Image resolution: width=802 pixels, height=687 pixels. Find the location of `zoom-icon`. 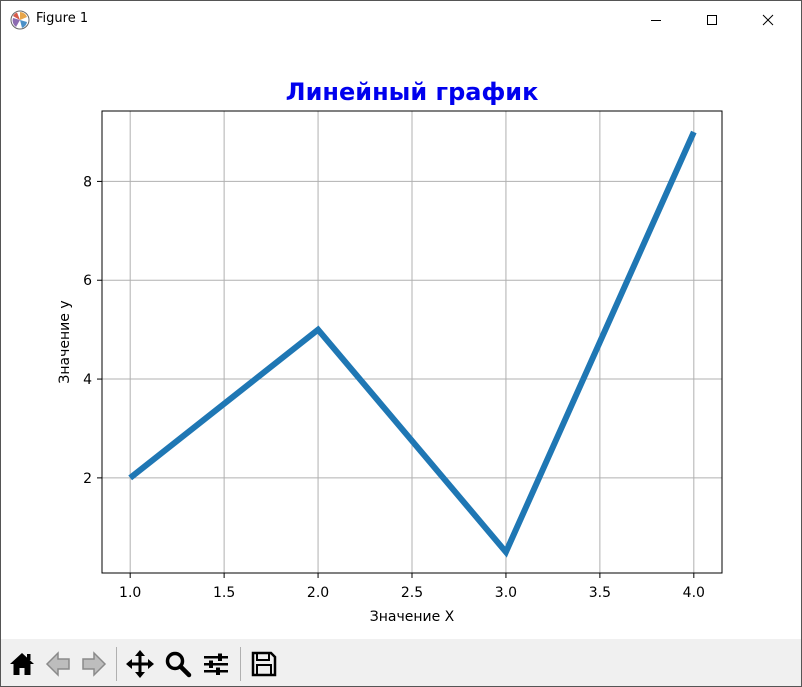

zoom-icon is located at coordinates (178, 664).